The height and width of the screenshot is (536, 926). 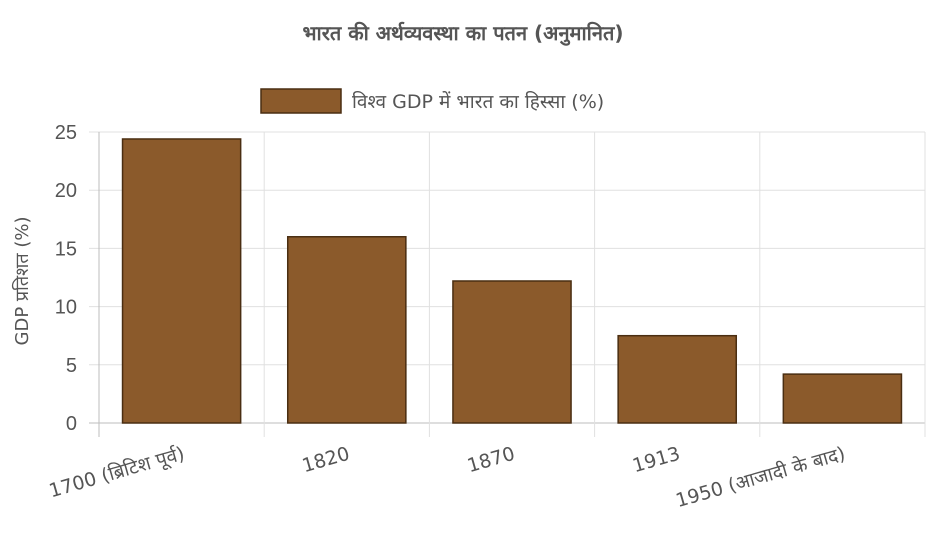 What do you see at coordinates (66, 308) in the screenshot?
I see `y-tick-label: 10` at bounding box center [66, 308].